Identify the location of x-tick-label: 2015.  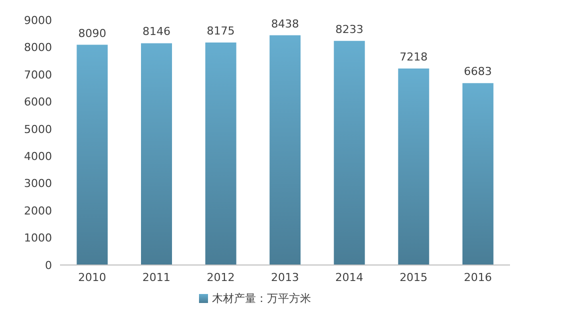
(414, 277).